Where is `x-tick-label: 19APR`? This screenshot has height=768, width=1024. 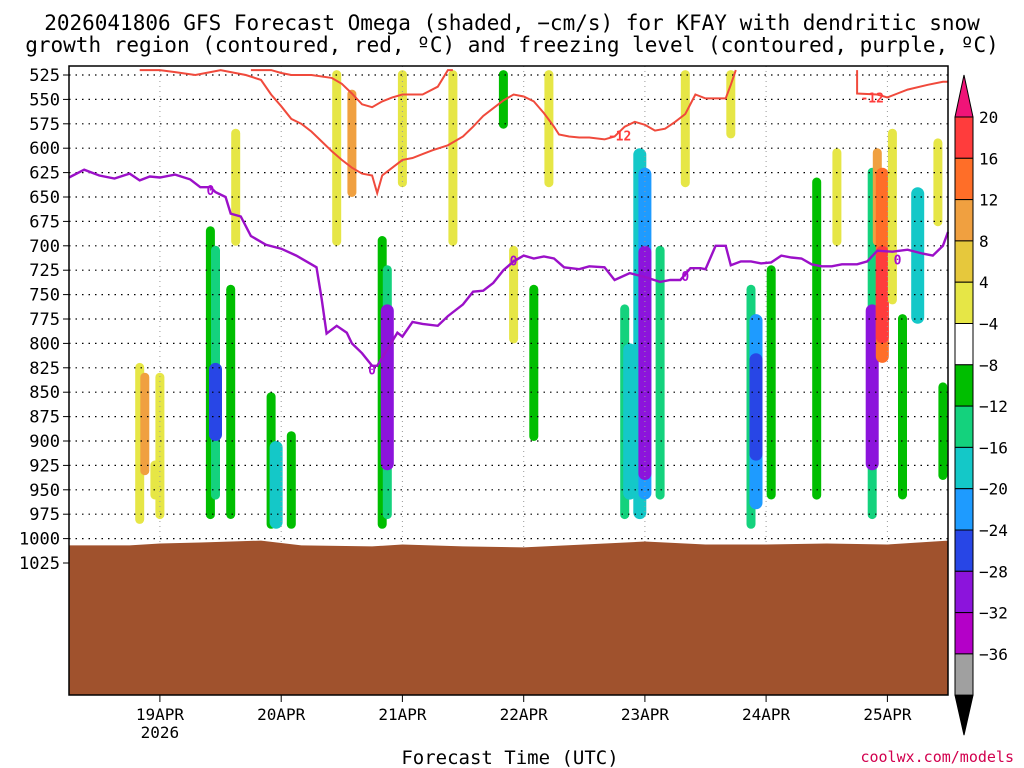 x-tick-label: 19APR is located at coordinates (160, 714).